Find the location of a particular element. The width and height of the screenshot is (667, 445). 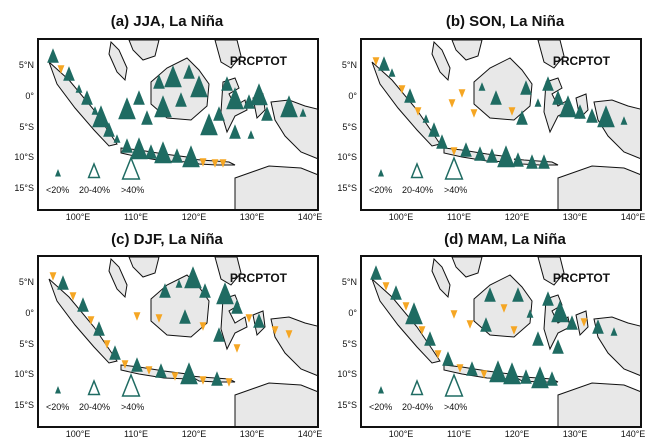

panel-title-b: (b) SON, La Niña is located at coordinates (505, 21).